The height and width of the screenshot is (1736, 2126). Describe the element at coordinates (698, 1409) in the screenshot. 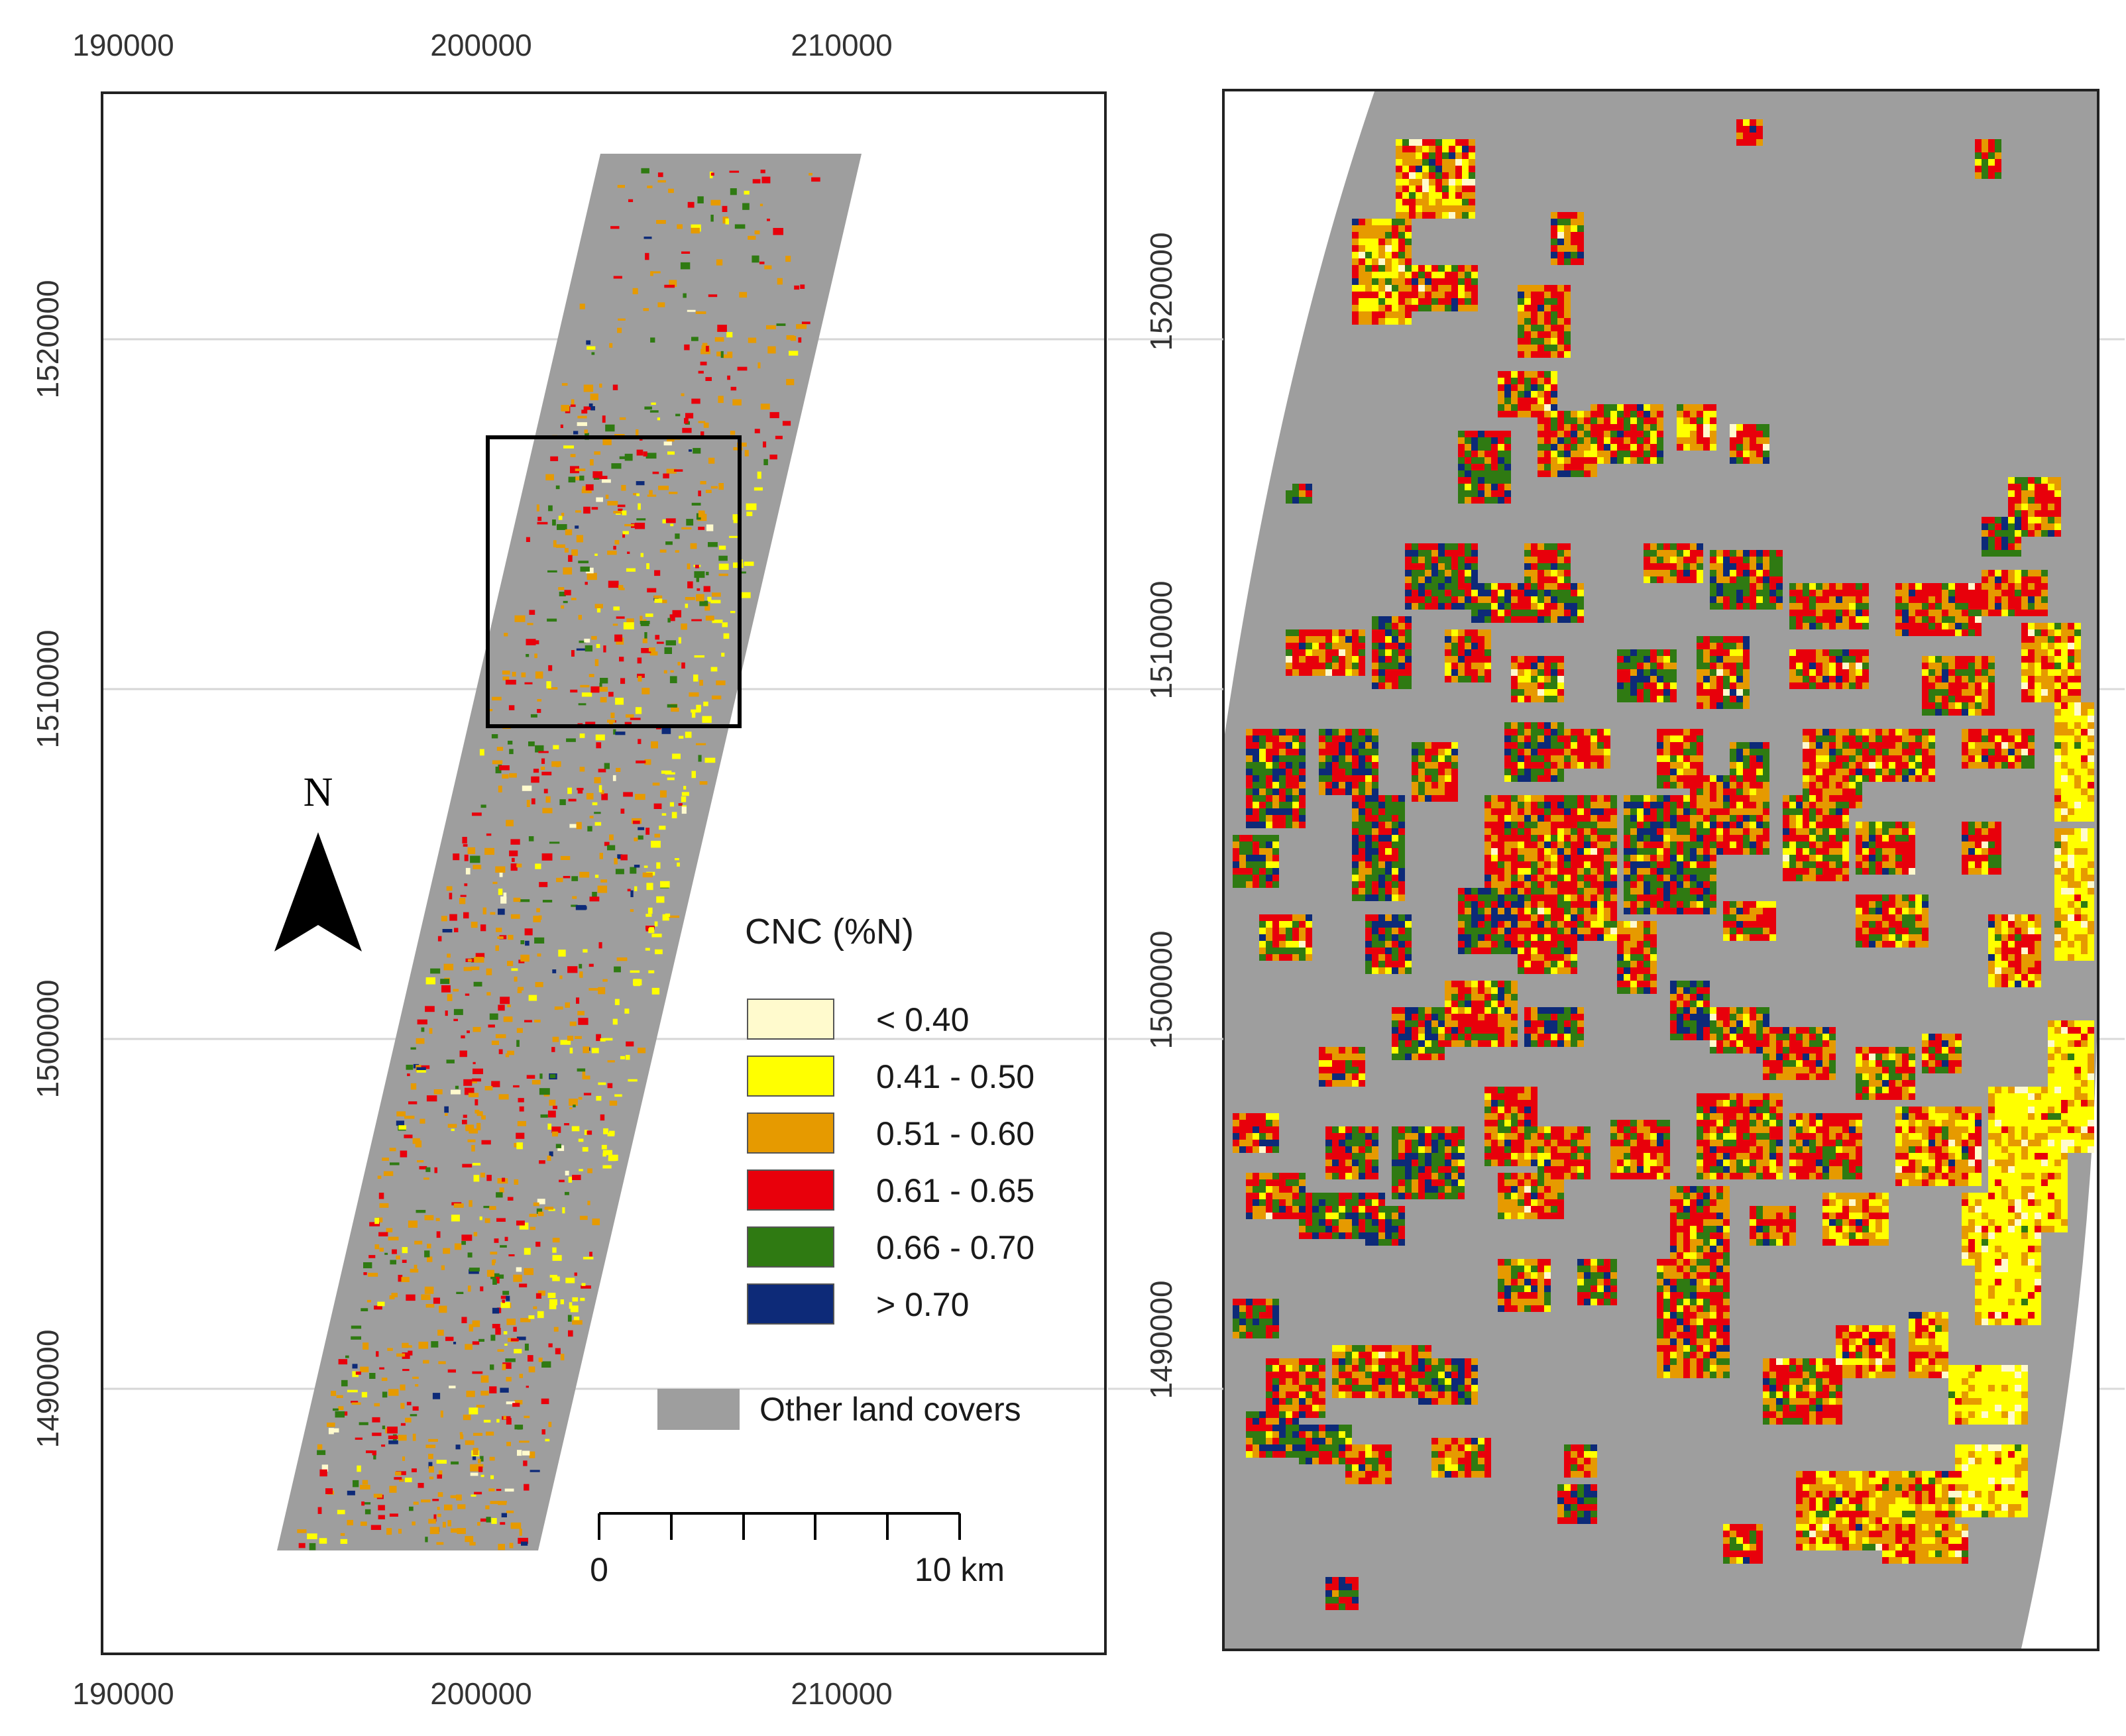

I see `legend-swatch-other-land-covers` at that location.